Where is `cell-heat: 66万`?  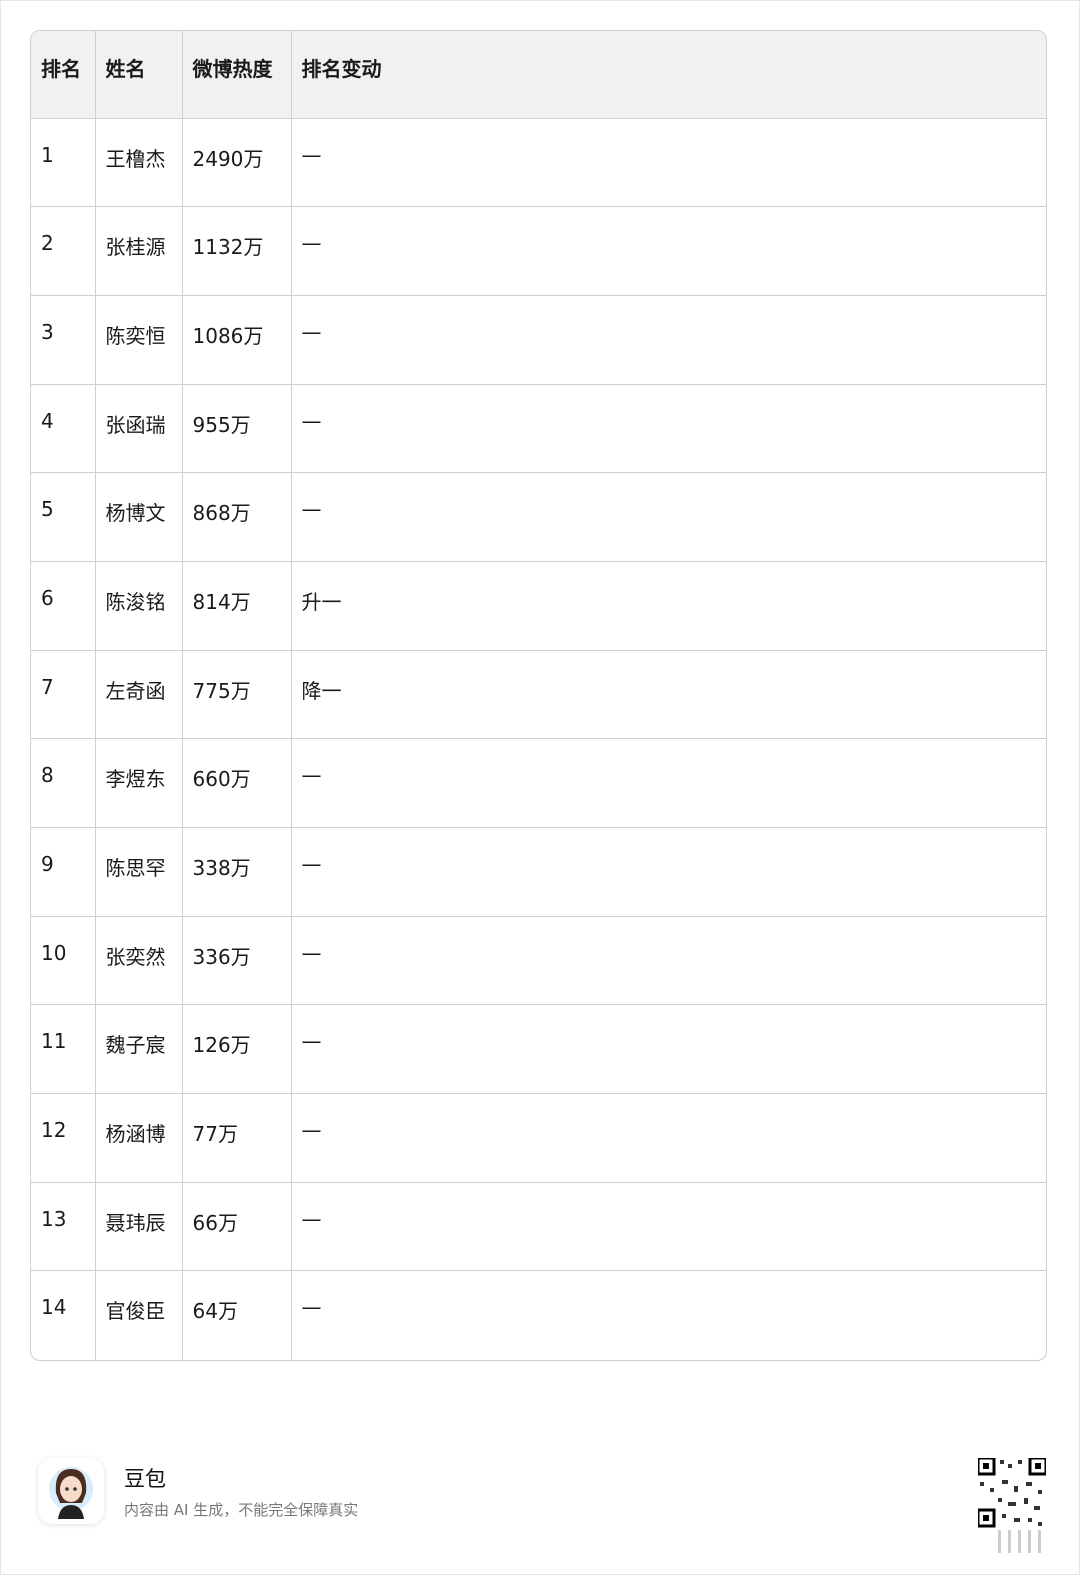
cell-heat: 66万 is located at coordinates (237, 1227).